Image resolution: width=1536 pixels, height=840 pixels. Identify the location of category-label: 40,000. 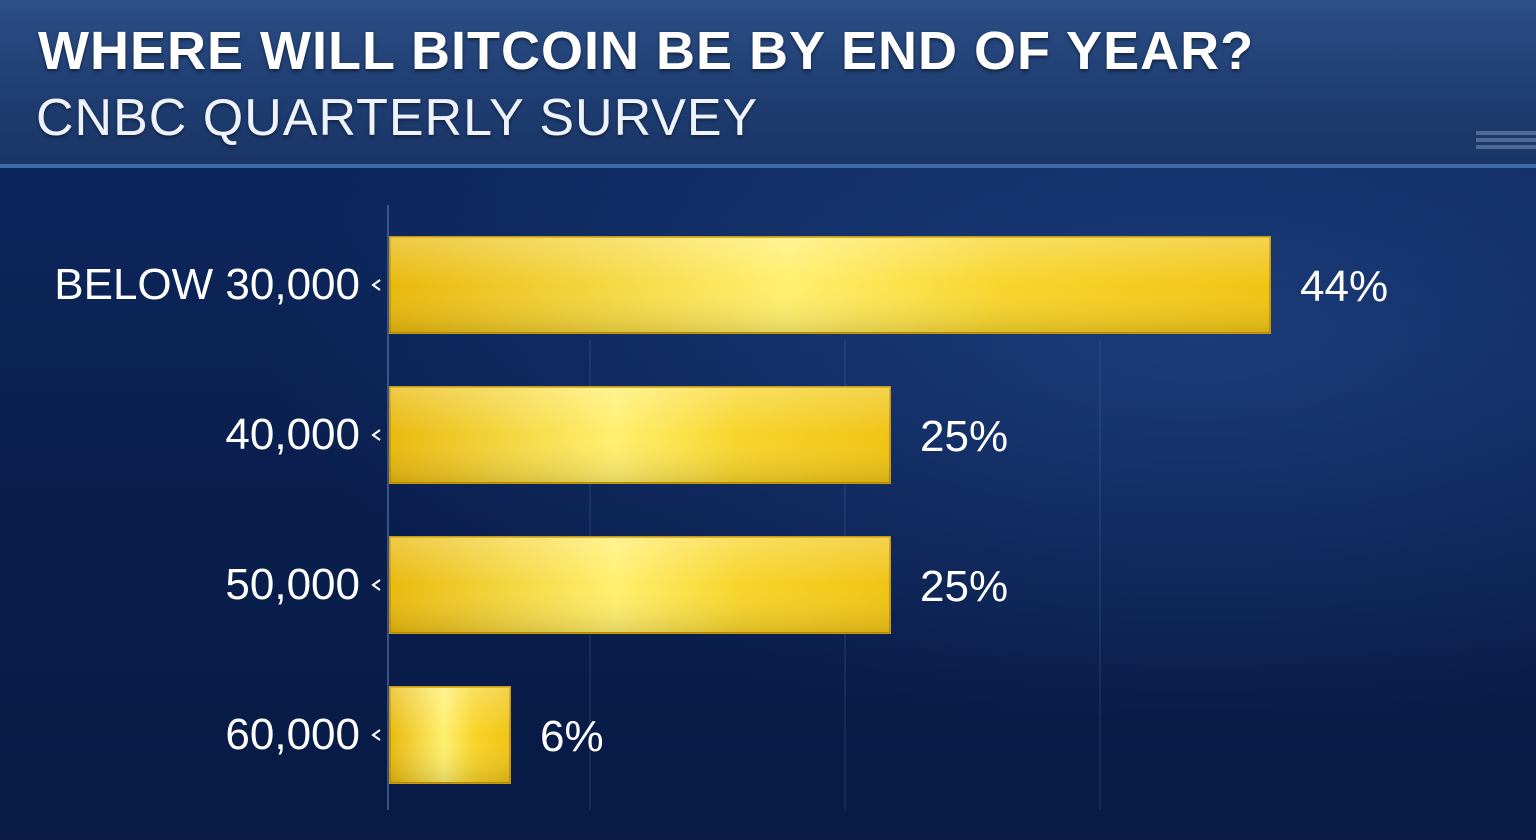
(292, 434).